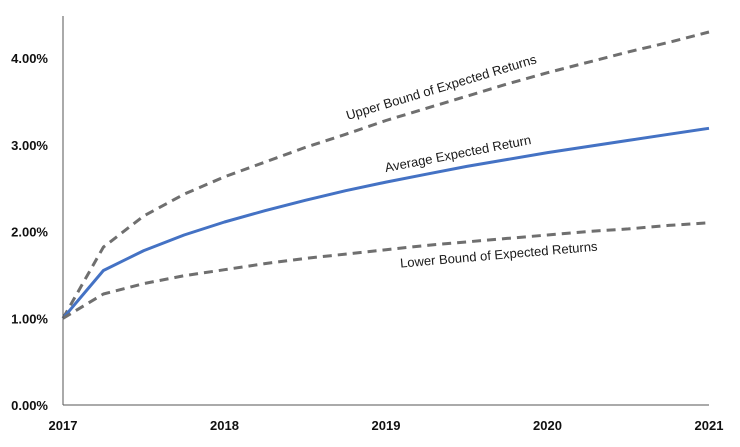 This screenshot has width=740, height=447. I want to click on upper-bound-annotation: Upper Bound of Expected Returns, so click(441, 87).